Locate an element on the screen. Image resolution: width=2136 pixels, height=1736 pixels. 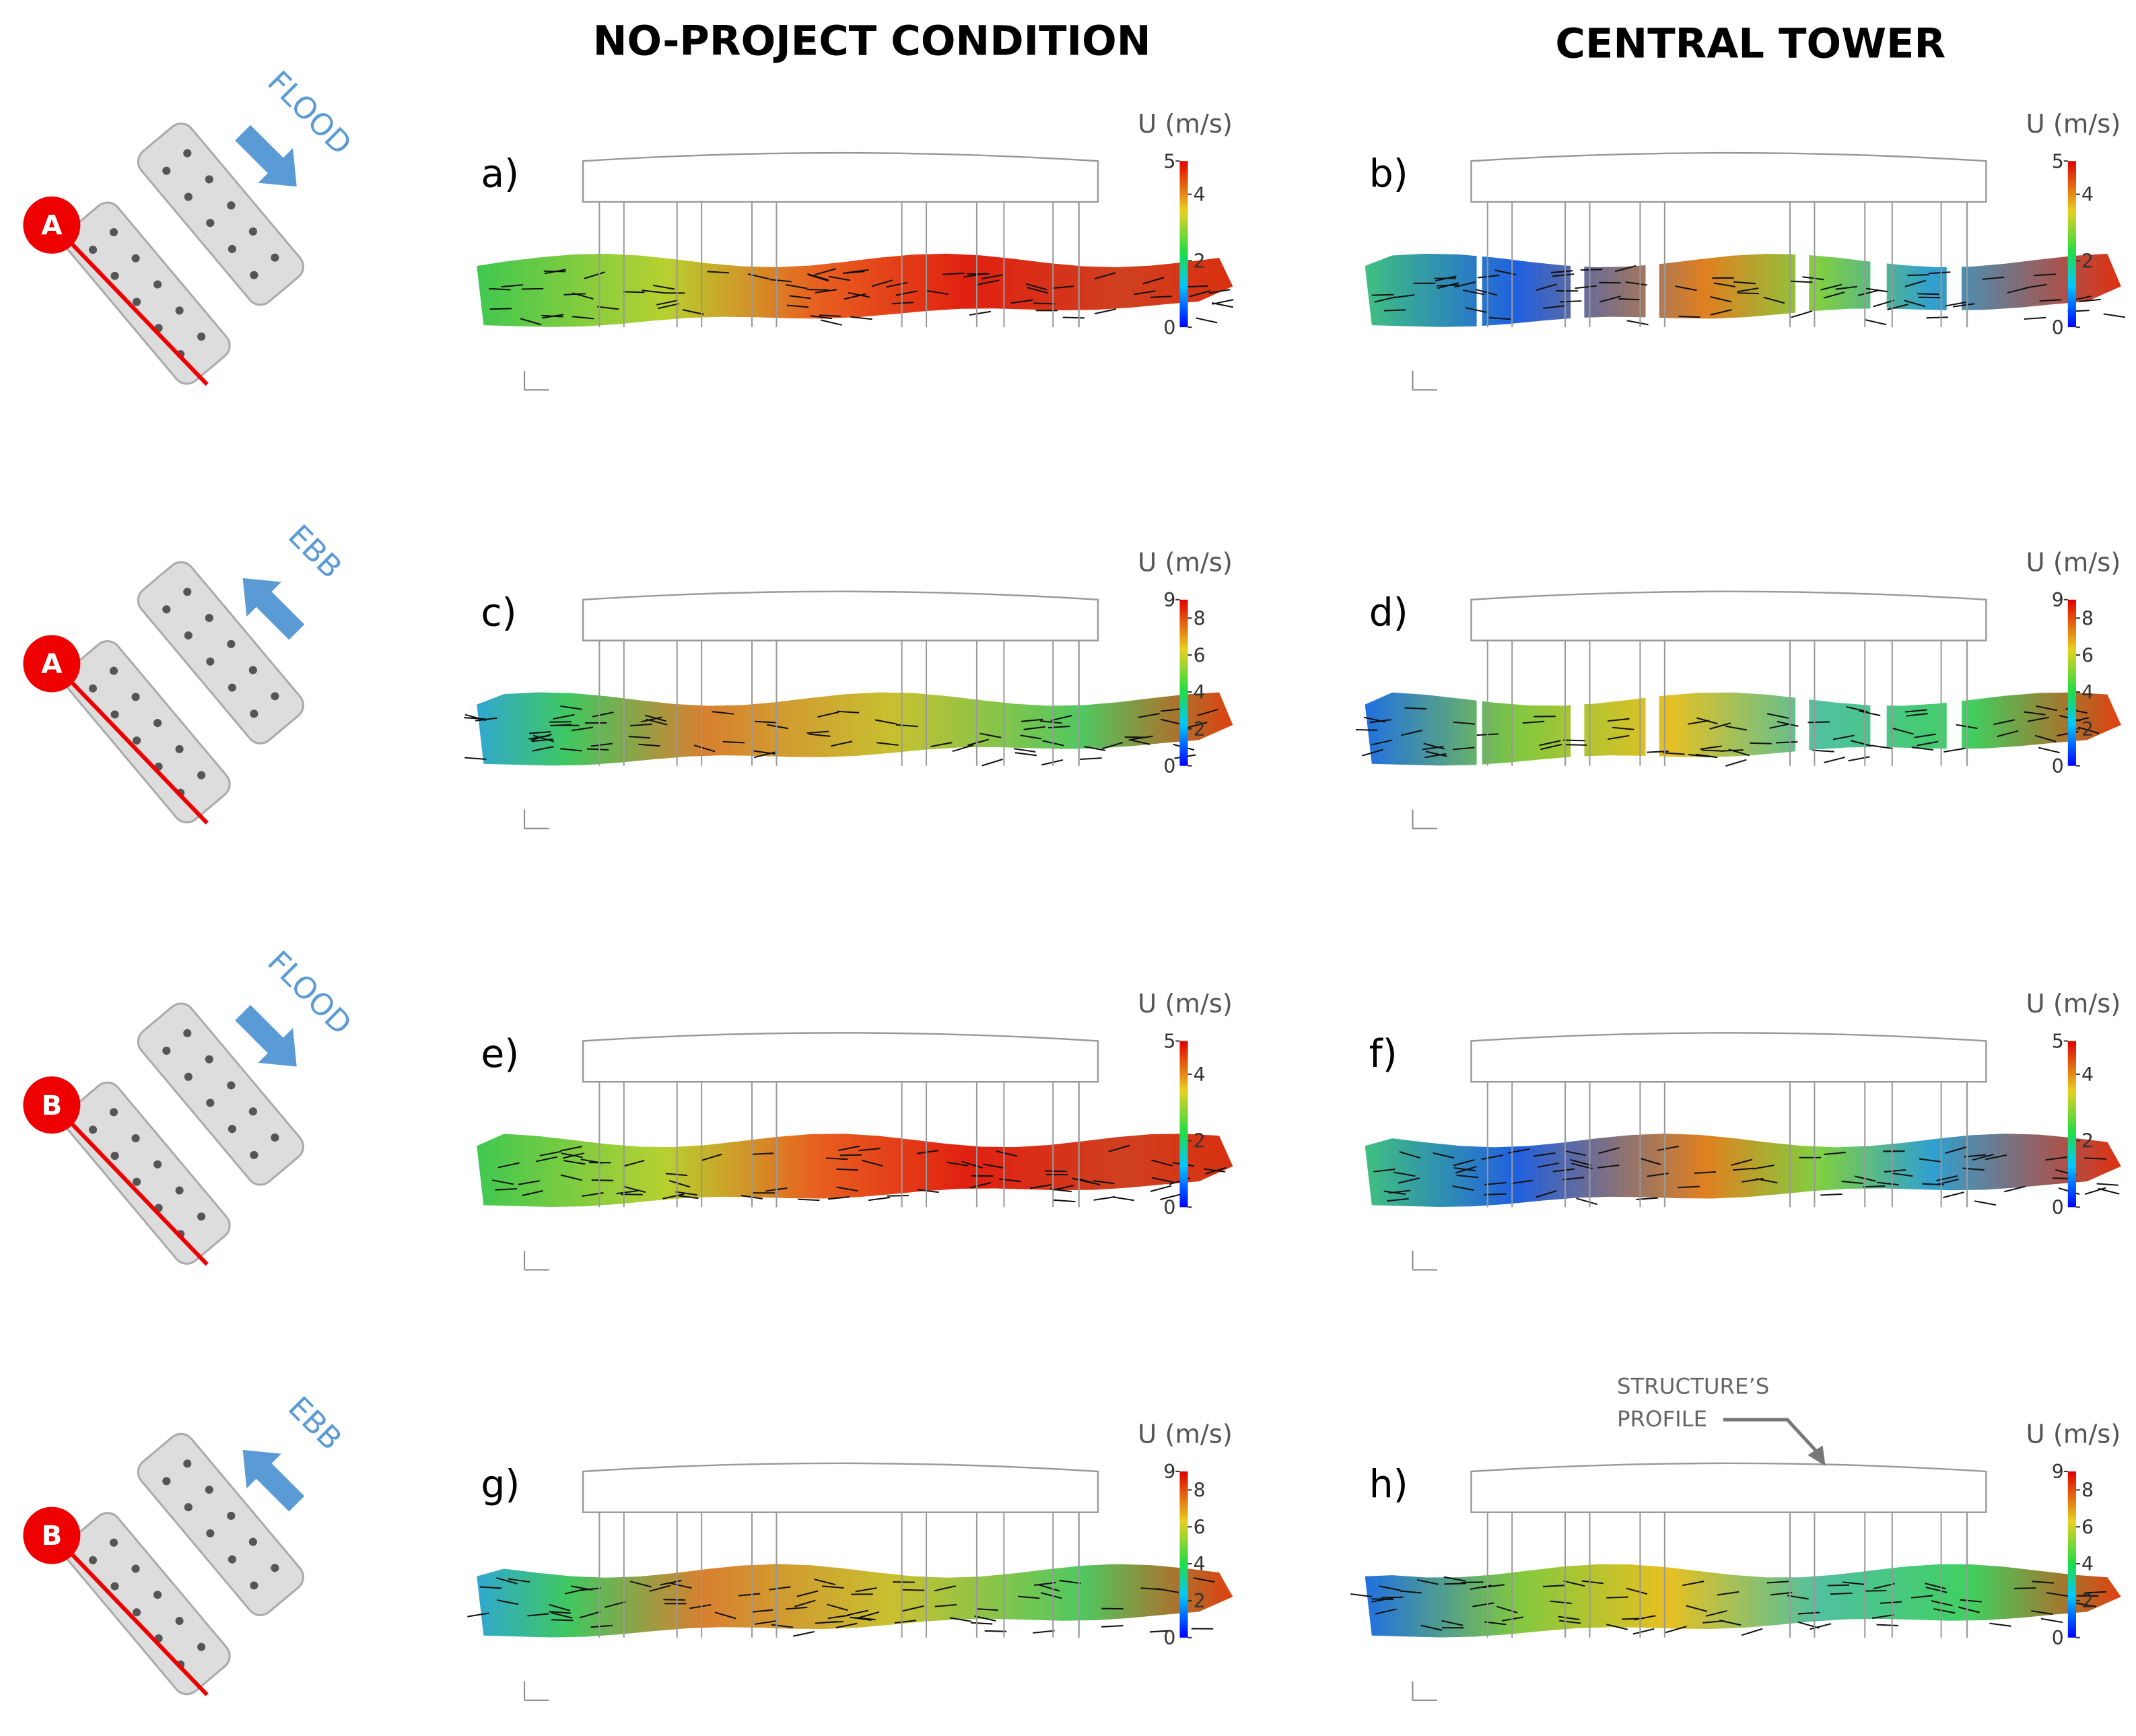
arrow is located at coordinates (266, 1035).